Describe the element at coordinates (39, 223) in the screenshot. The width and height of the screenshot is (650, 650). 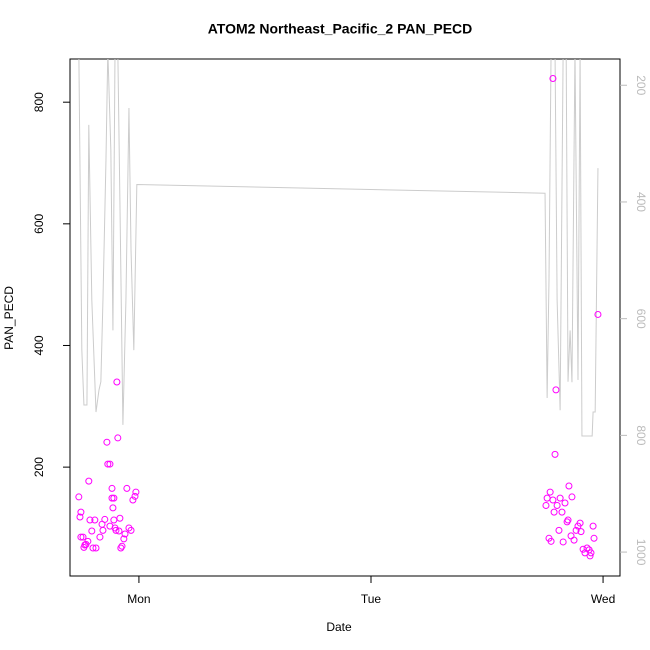
I see `y-tick-label: 600` at that location.